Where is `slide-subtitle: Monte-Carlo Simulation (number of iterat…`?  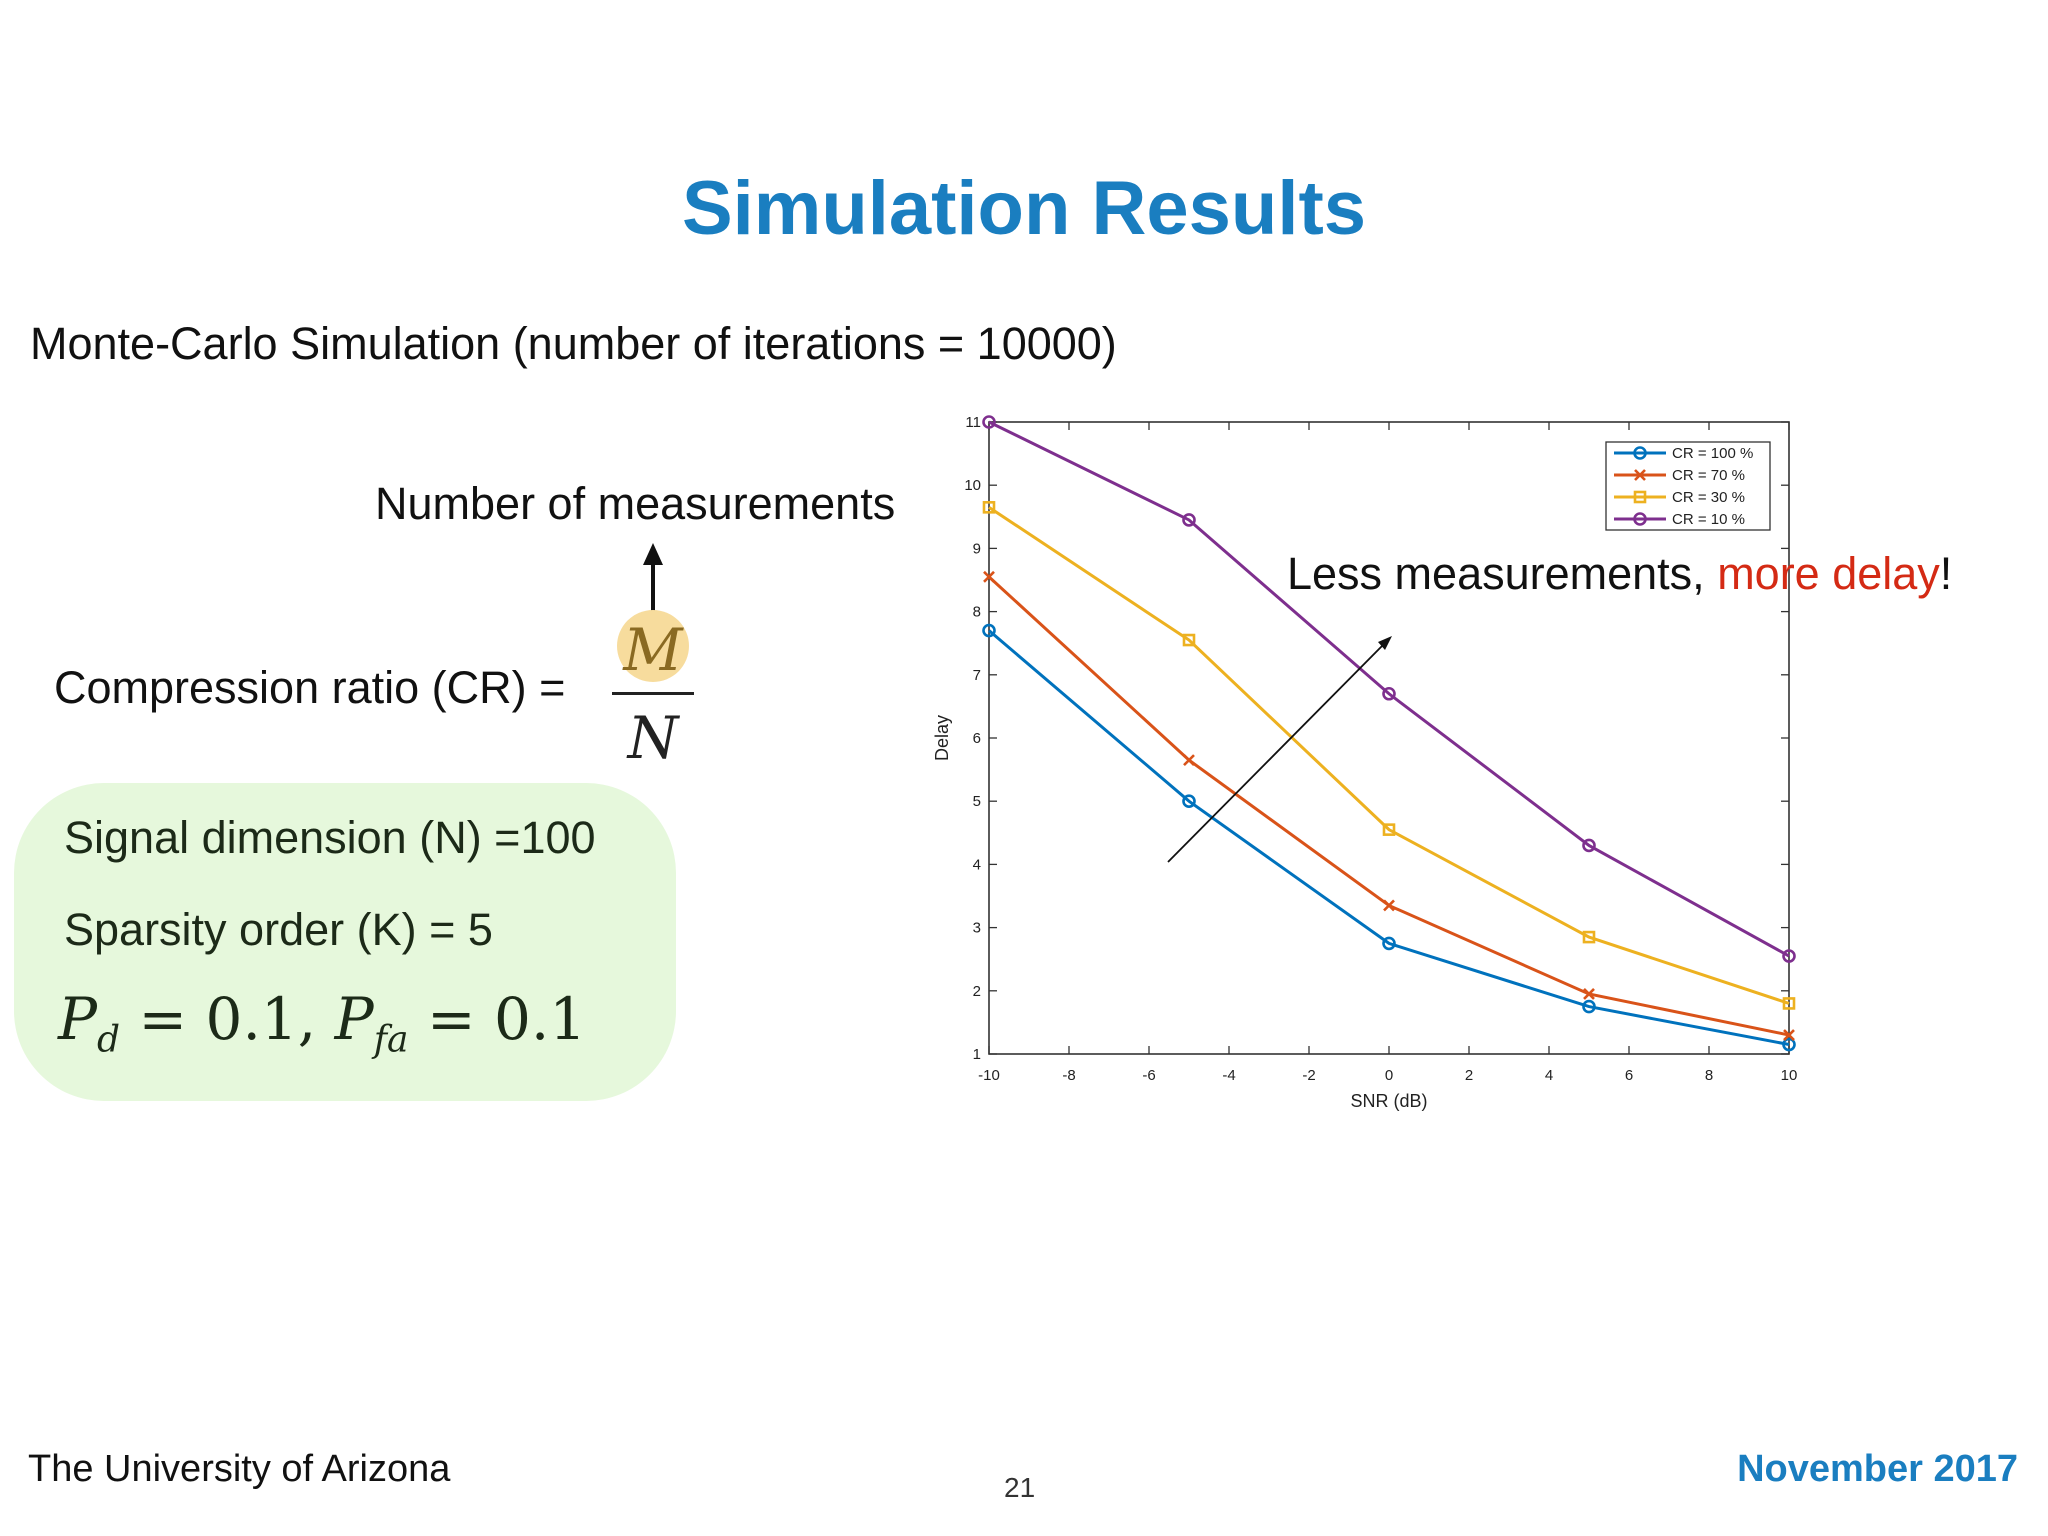 slide-subtitle: Monte-Carlo Simulation (number of iterat… is located at coordinates (573, 343).